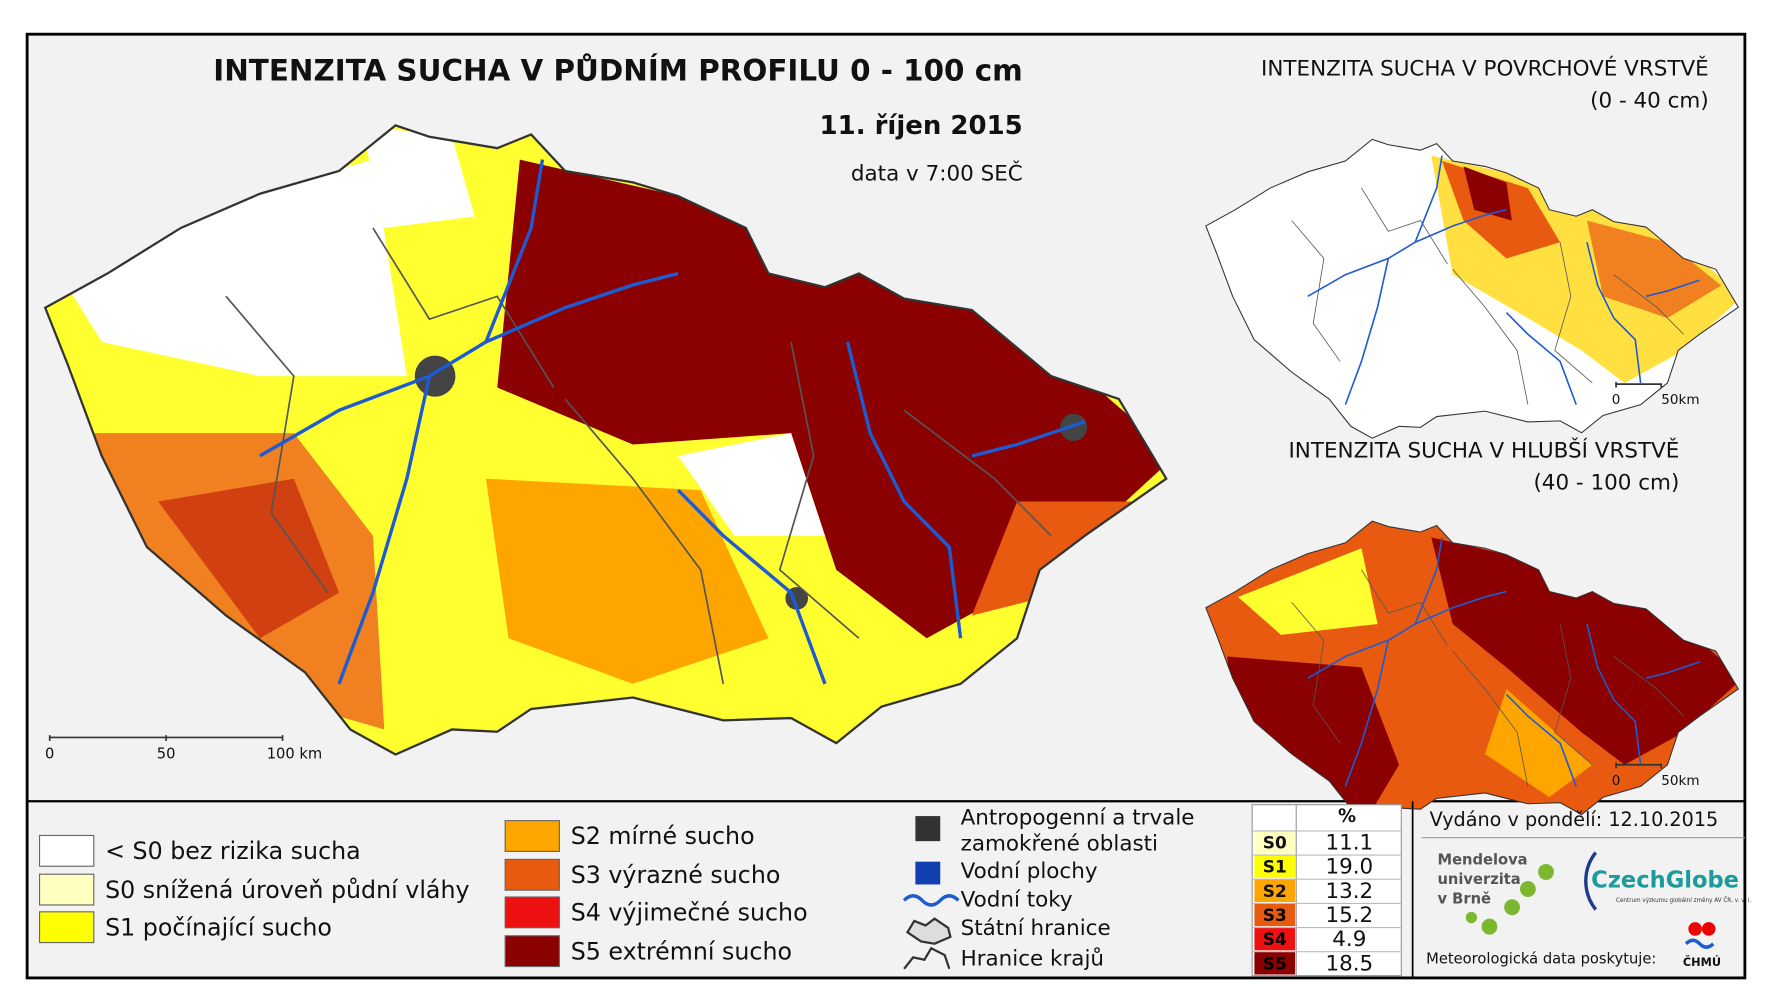 Image resolution: width=1772 pixels, height=1007 pixels. I want to click on mendel-dots, so click(1509, 899).